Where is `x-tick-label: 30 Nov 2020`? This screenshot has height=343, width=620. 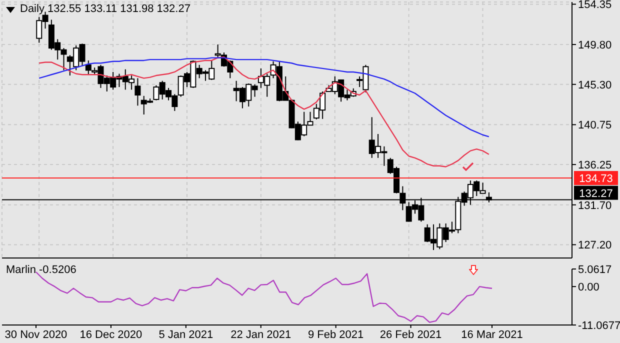
x-tick-label: 30 Nov 2020 is located at coordinates (36, 334).